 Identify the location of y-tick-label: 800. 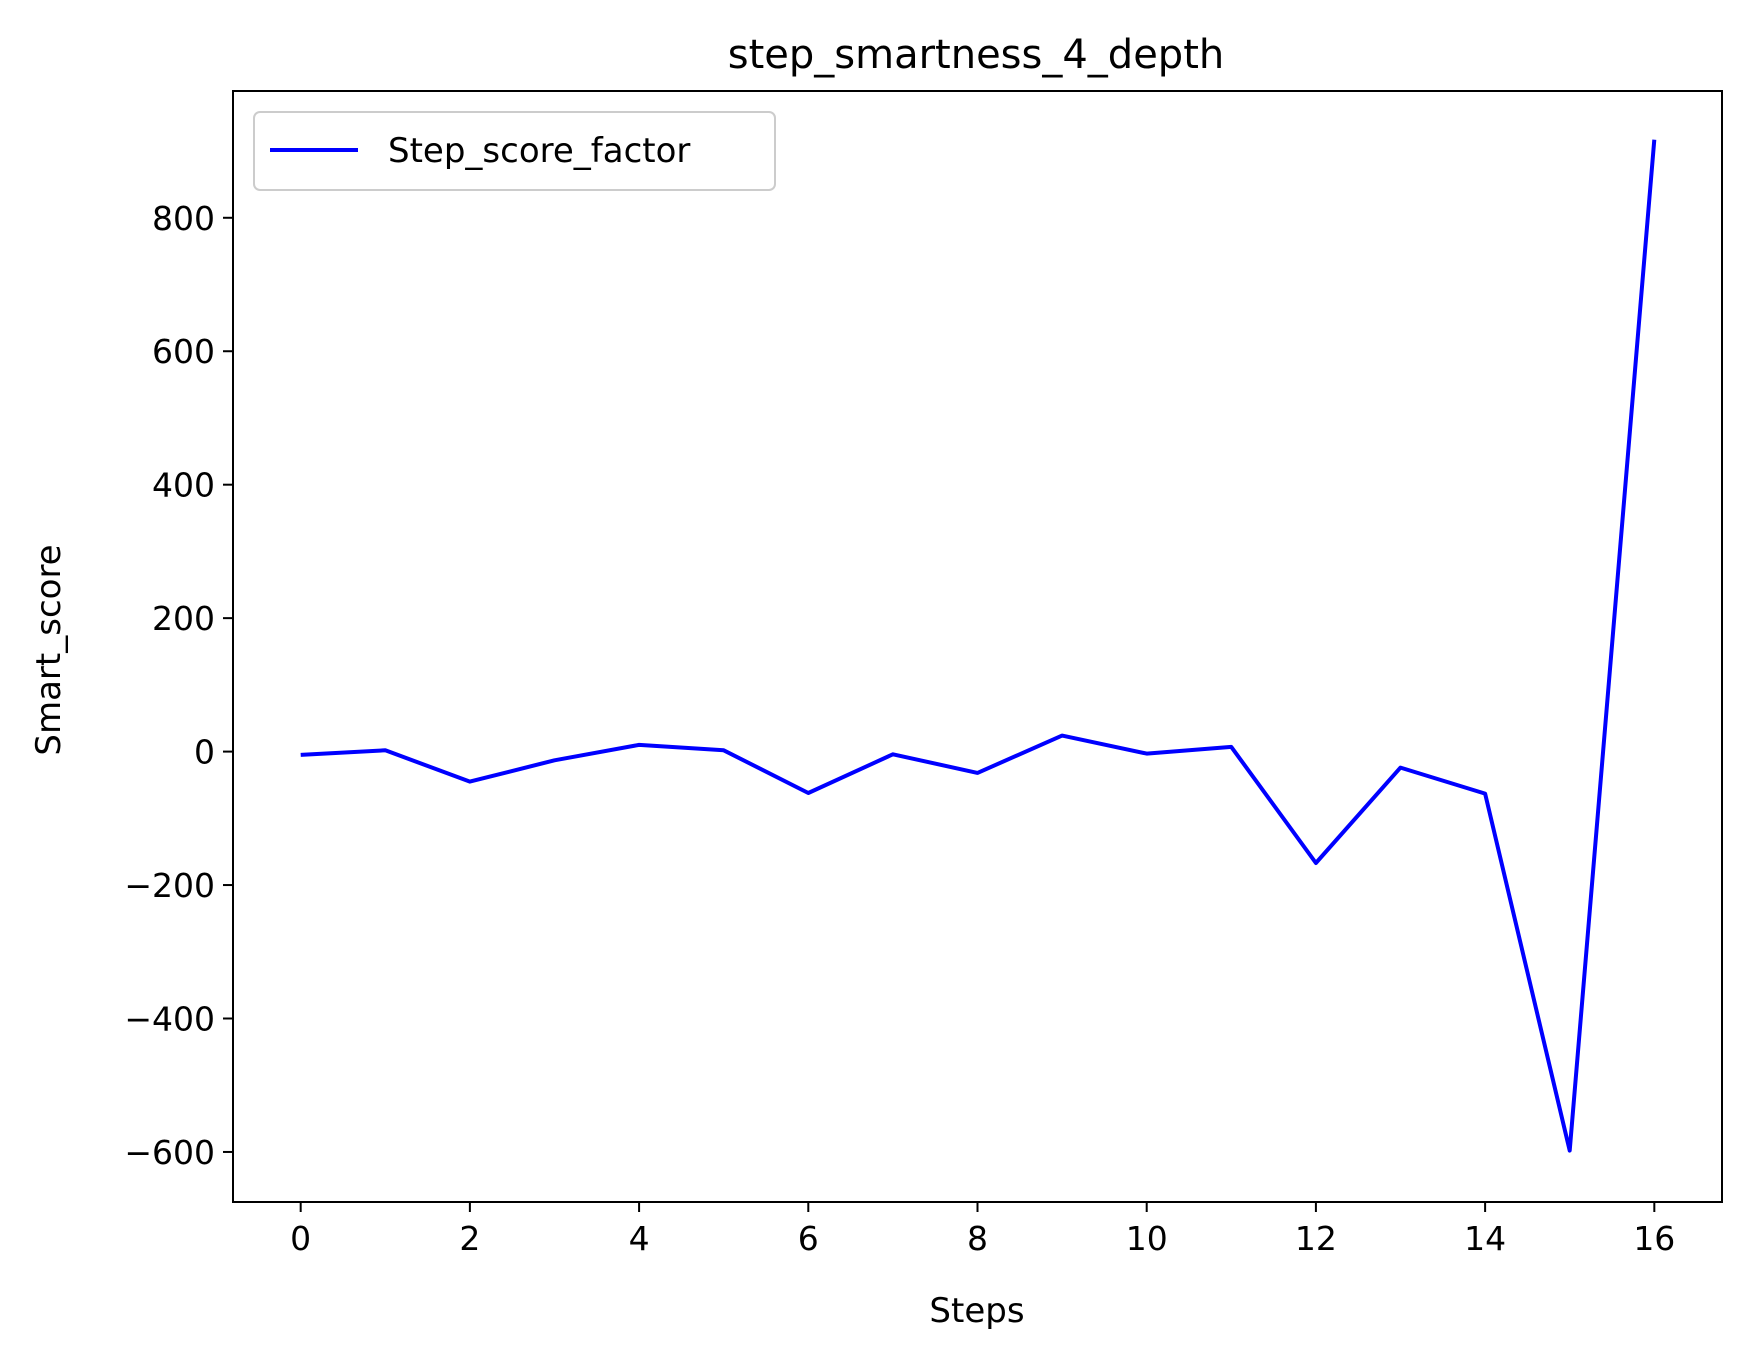
(183, 218).